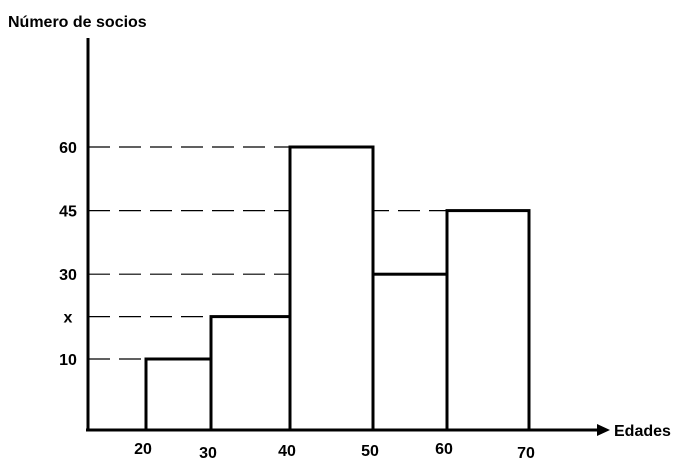  What do you see at coordinates (68, 254) in the screenshot?
I see `y-tick-labels: 10 x 30 45 60` at bounding box center [68, 254].